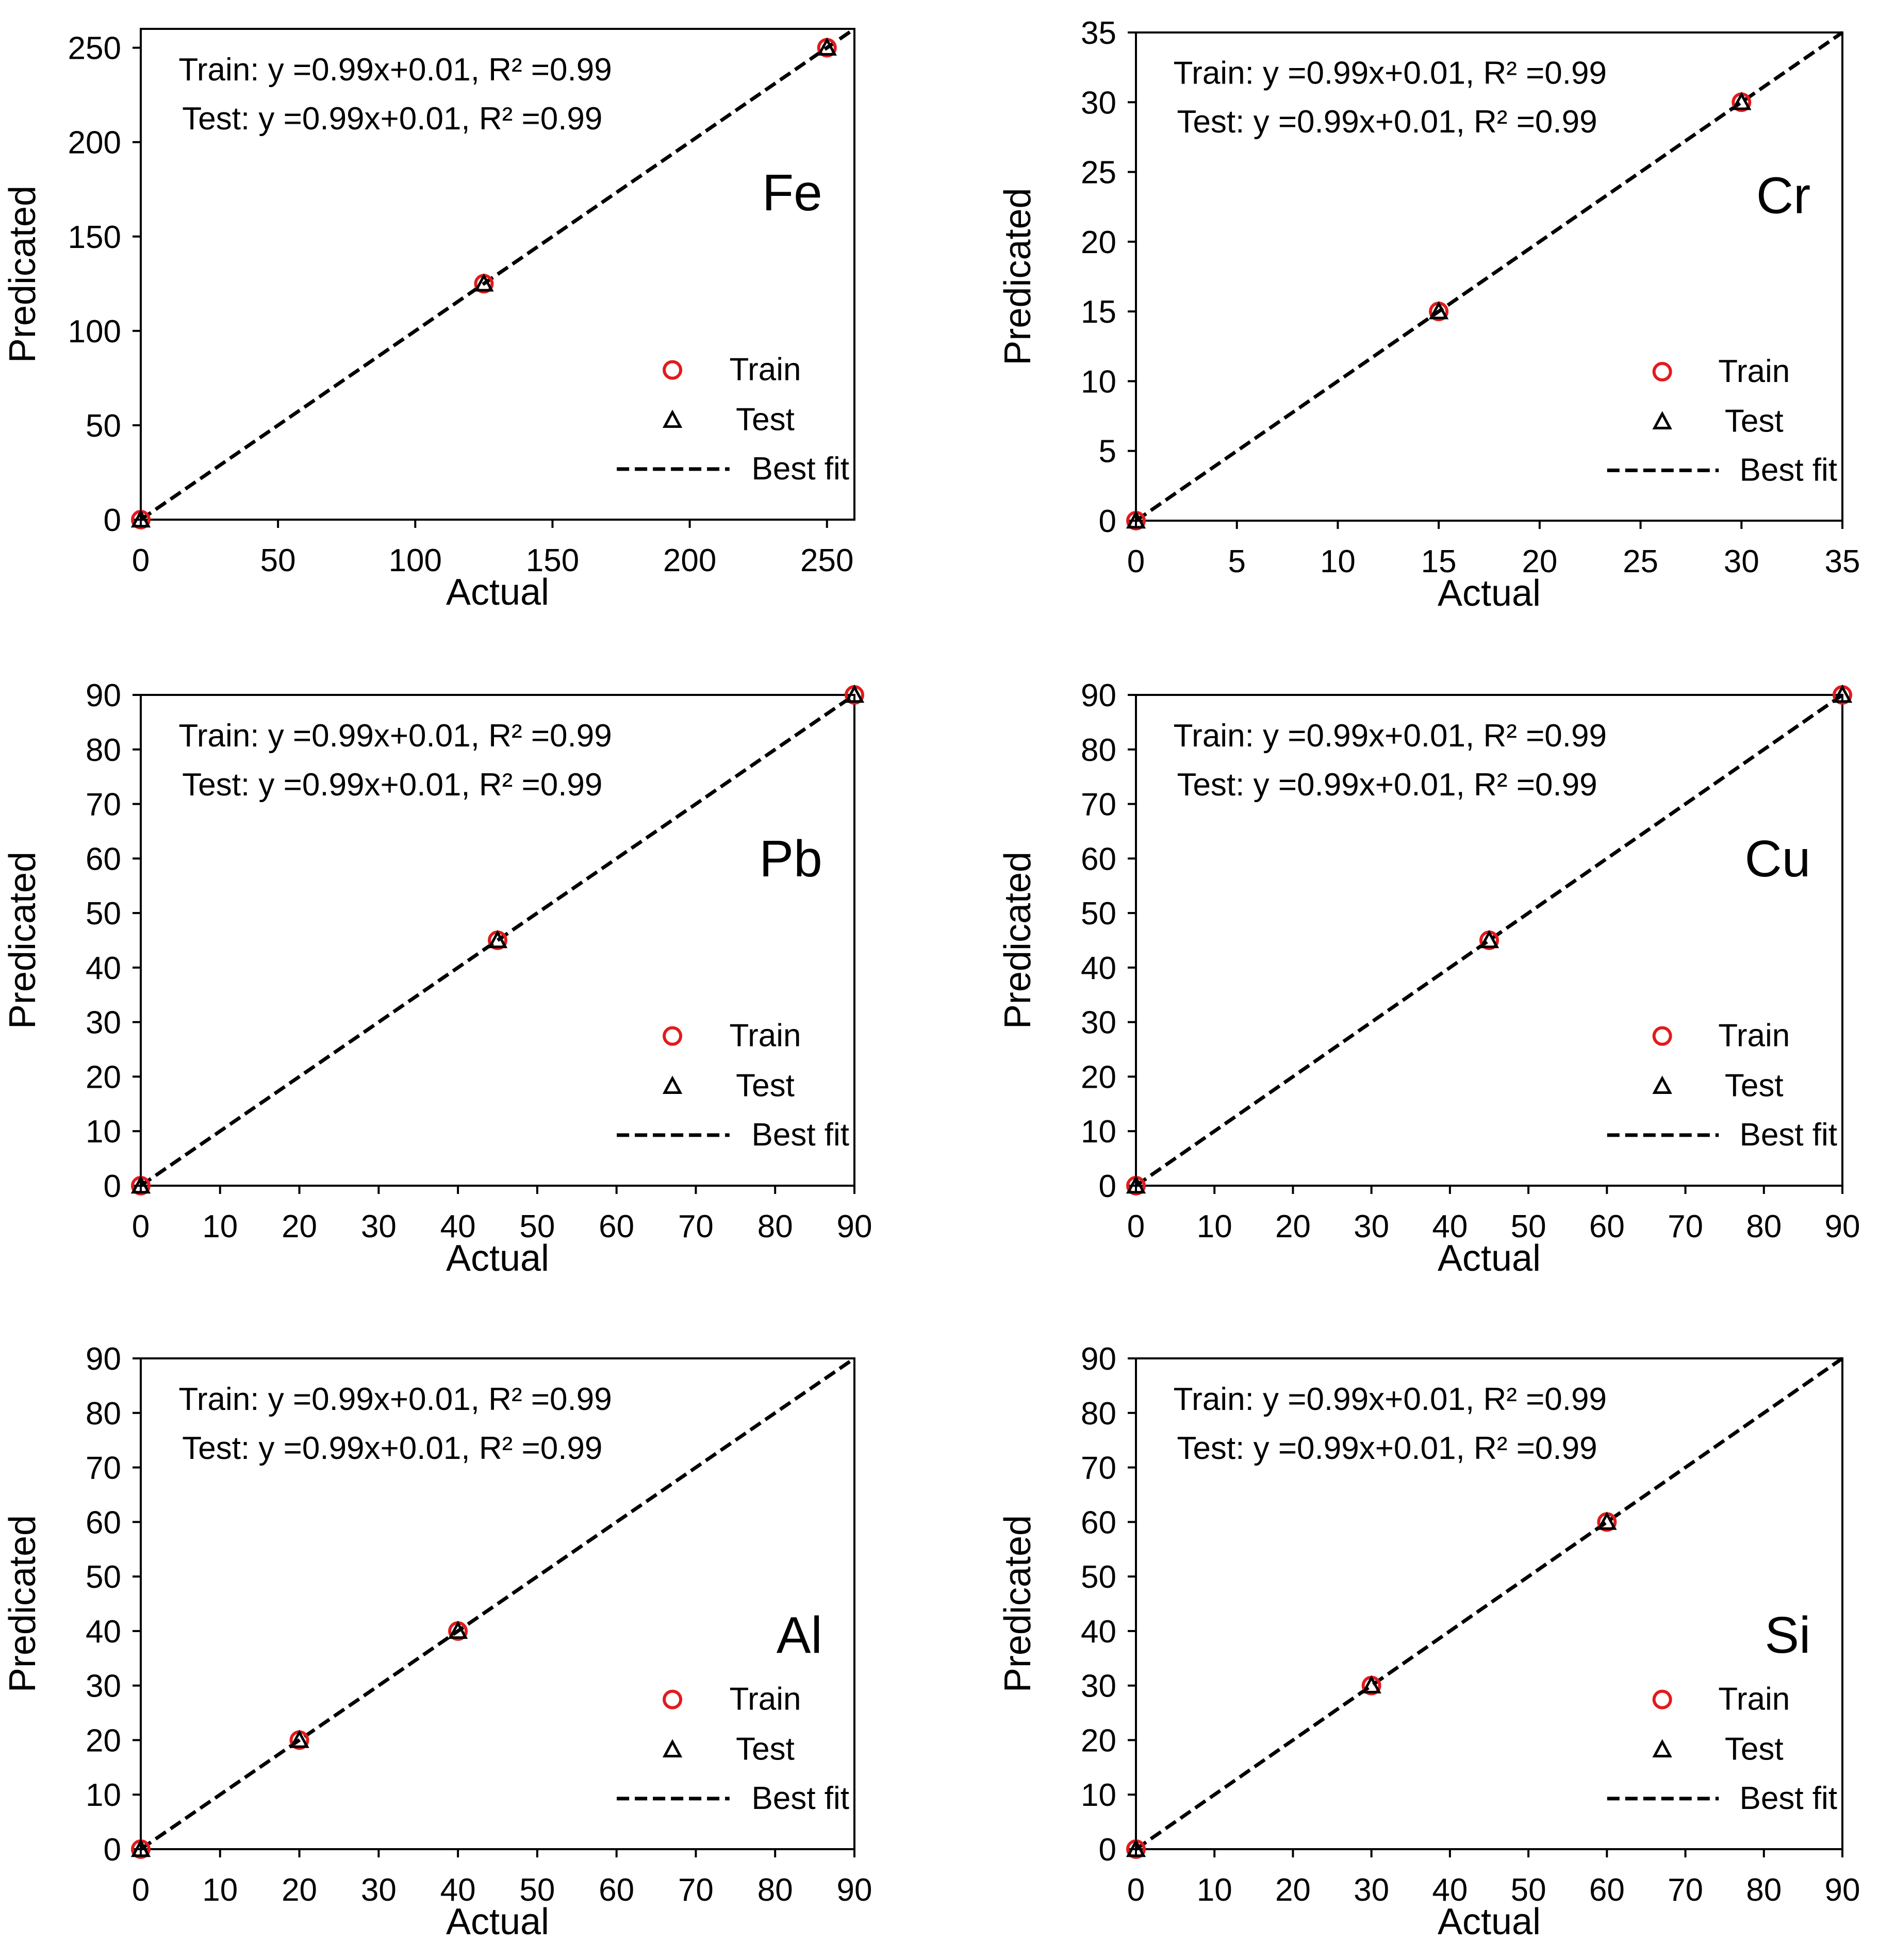  What do you see at coordinates (792, 193) in the screenshot?
I see `element-label: Fe` at bounding box center [792, 193].